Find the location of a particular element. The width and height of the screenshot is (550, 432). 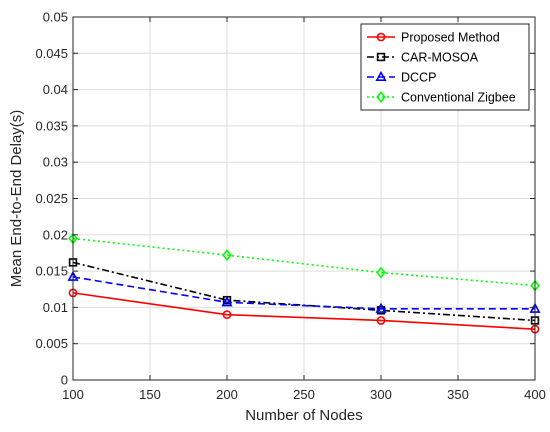

x-tick-label: 100 is located at coordinates (73, 394).